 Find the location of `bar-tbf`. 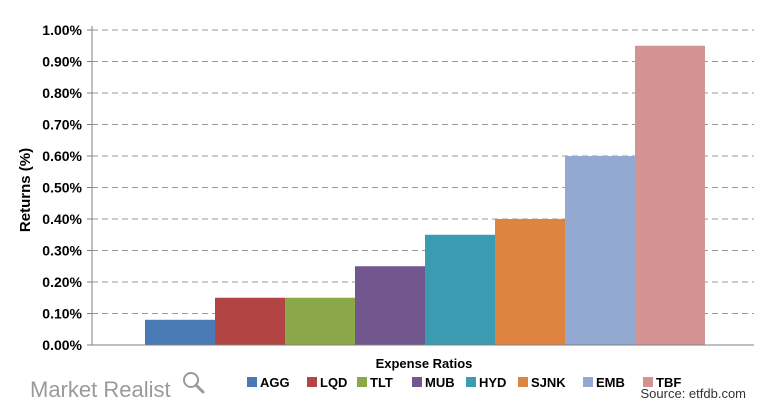

bar-tbf is located at coordinates (670, 195).